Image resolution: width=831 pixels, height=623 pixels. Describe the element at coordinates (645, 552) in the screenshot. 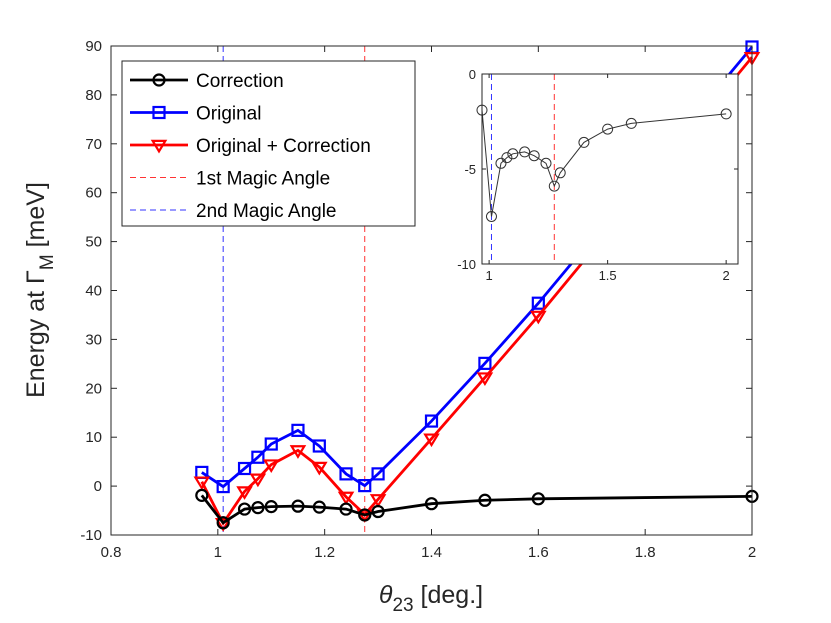

I see `x-tick-label: 1.8` at that location.